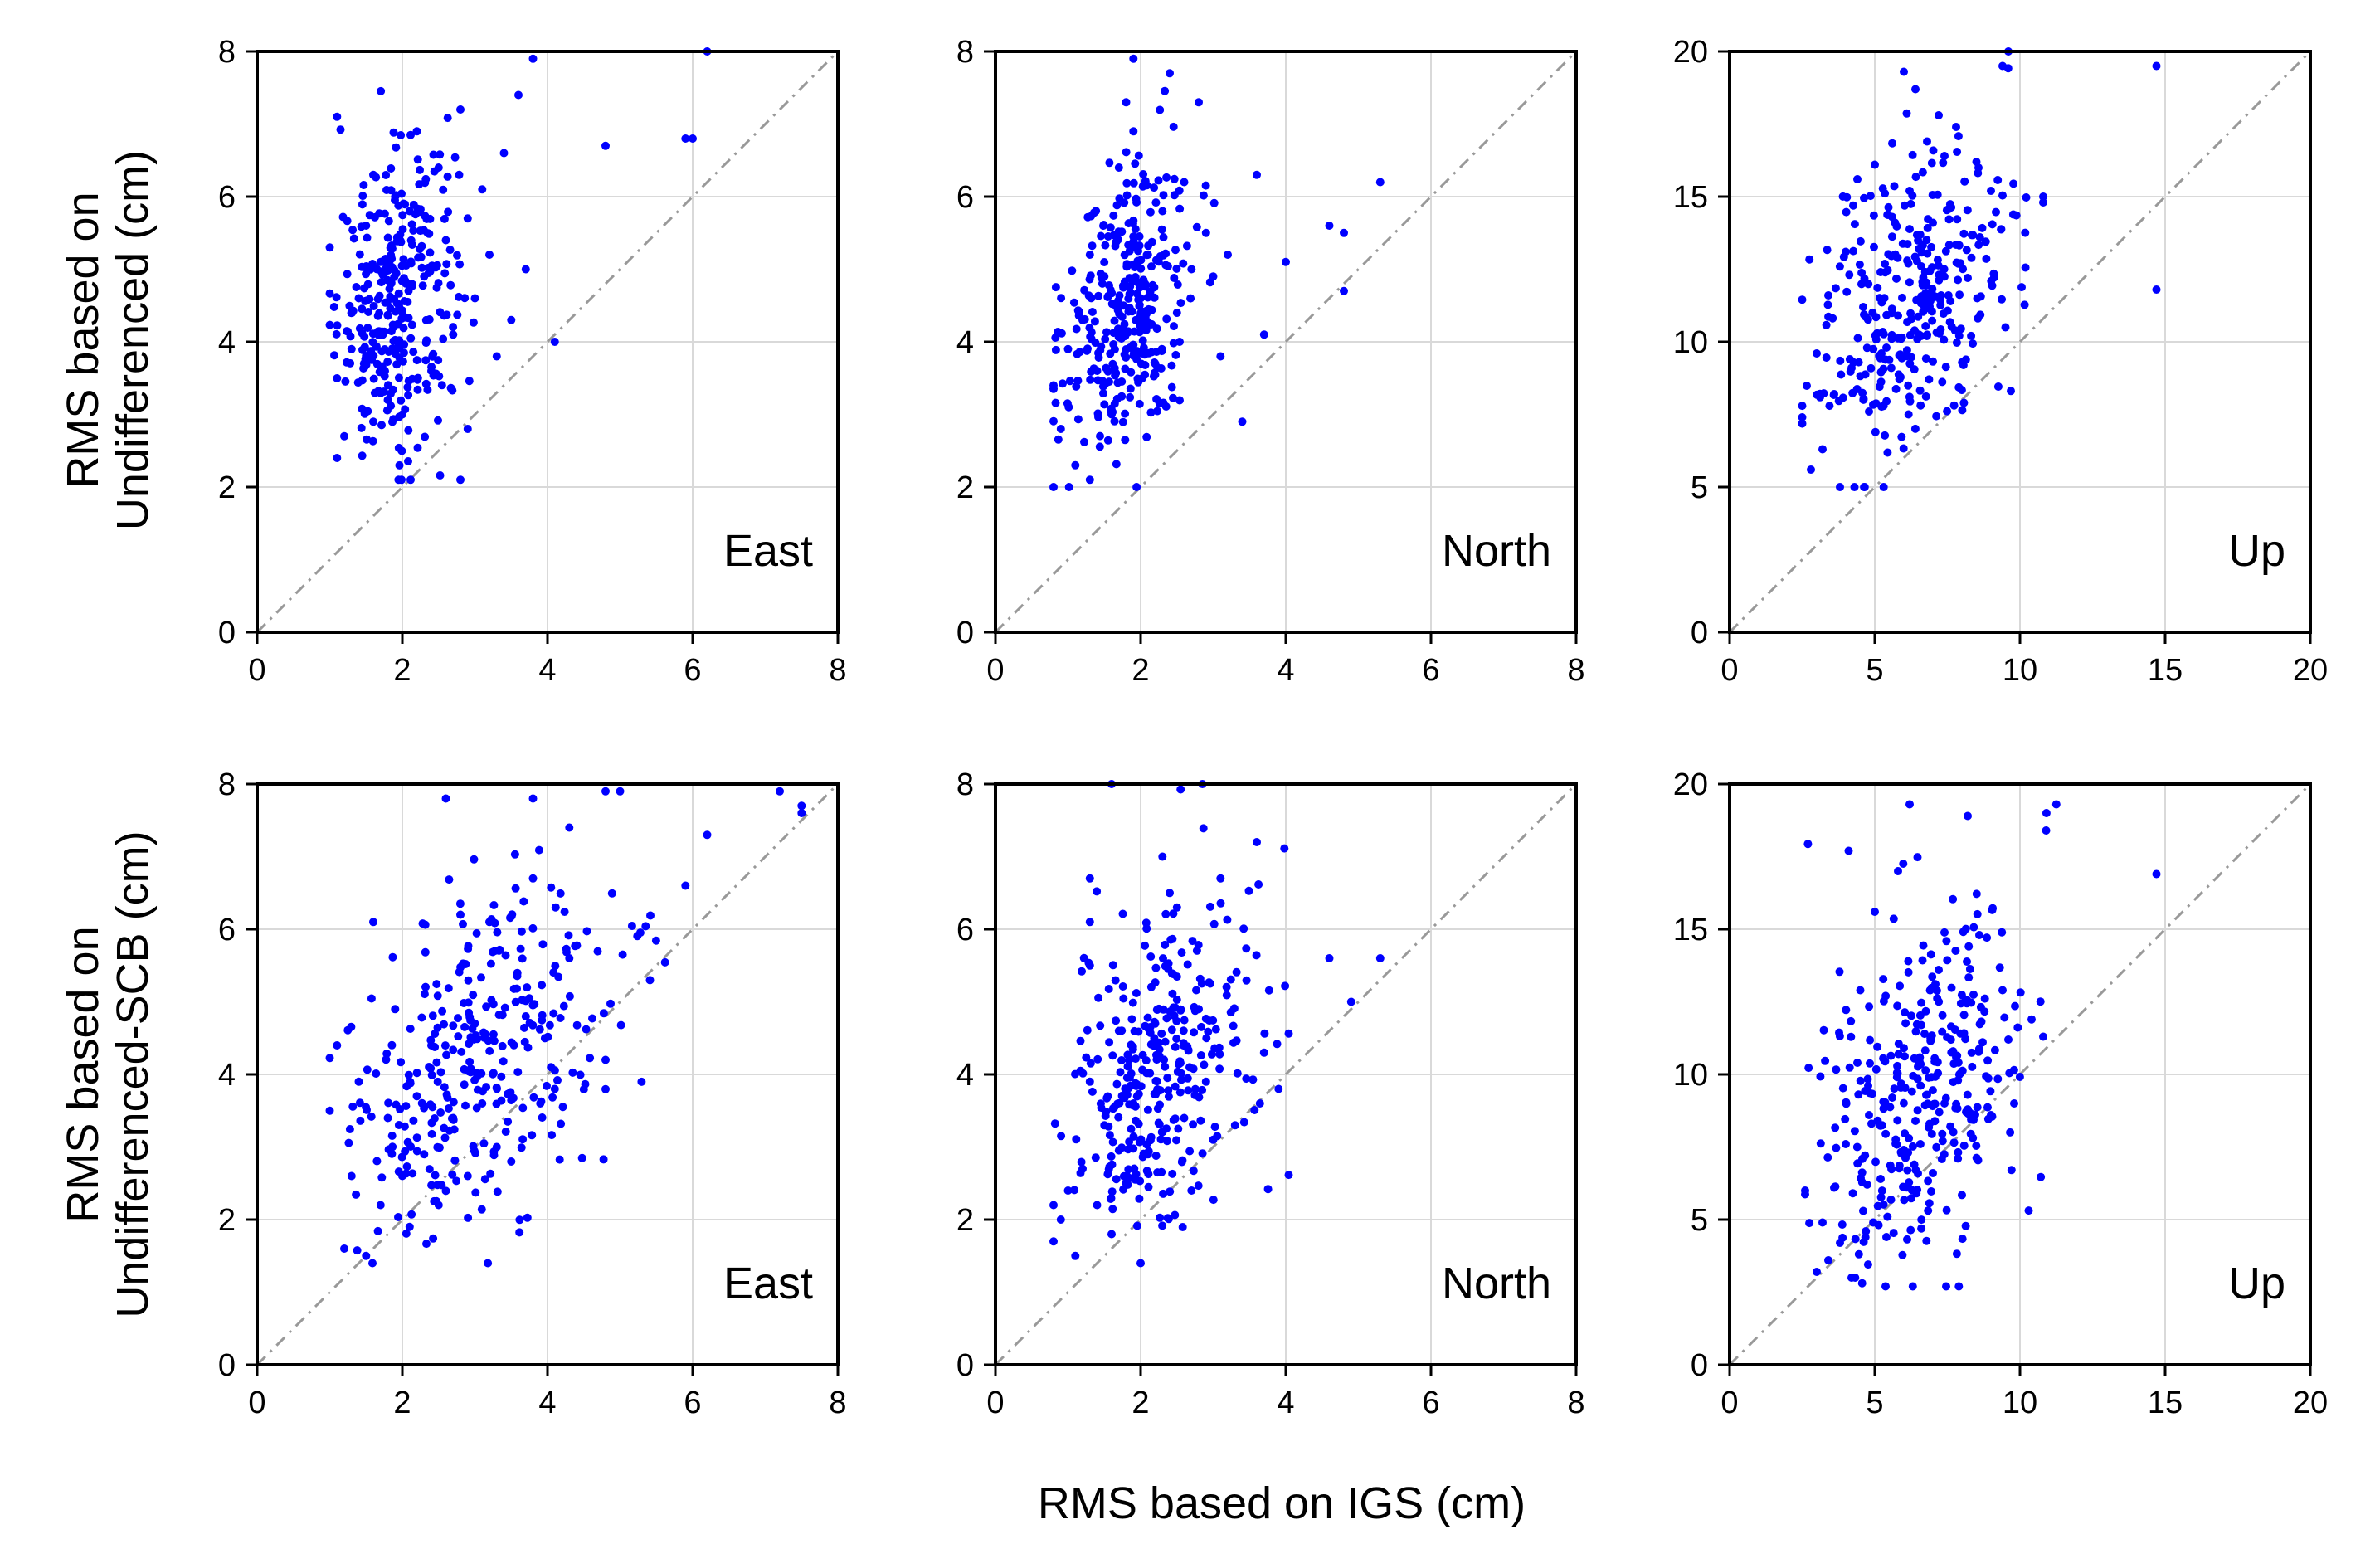  I want to click on panel-1-1: 00 2 2 4 4 6 6 8 8 North, so click(1270, 1093).